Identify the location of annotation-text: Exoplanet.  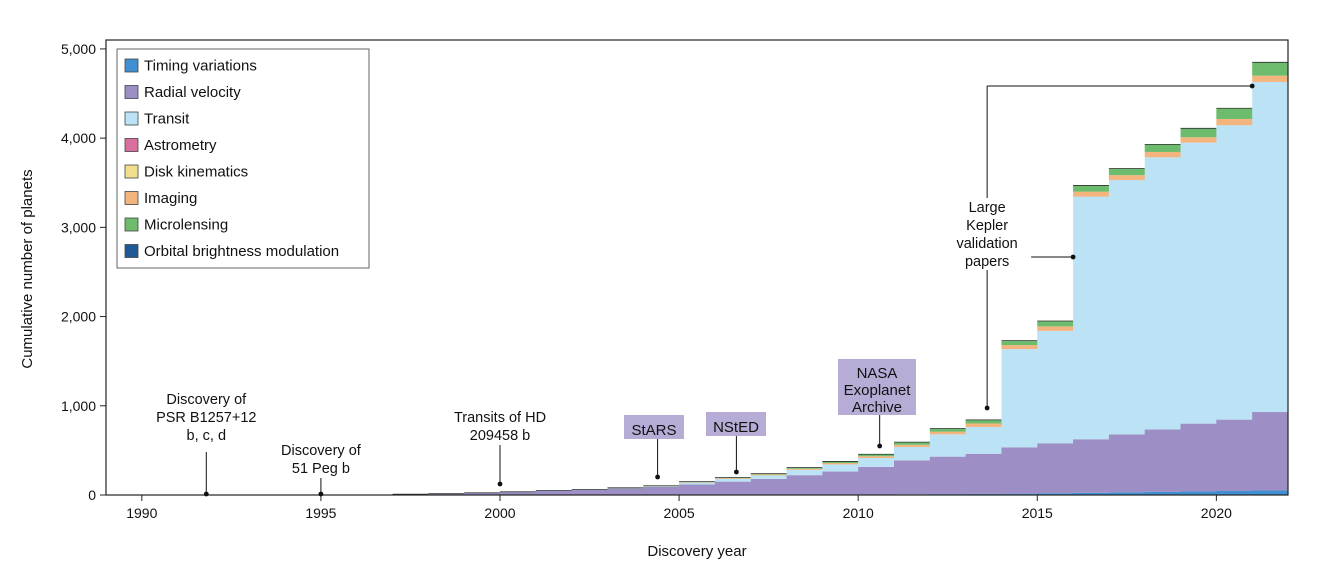
(878, 390).